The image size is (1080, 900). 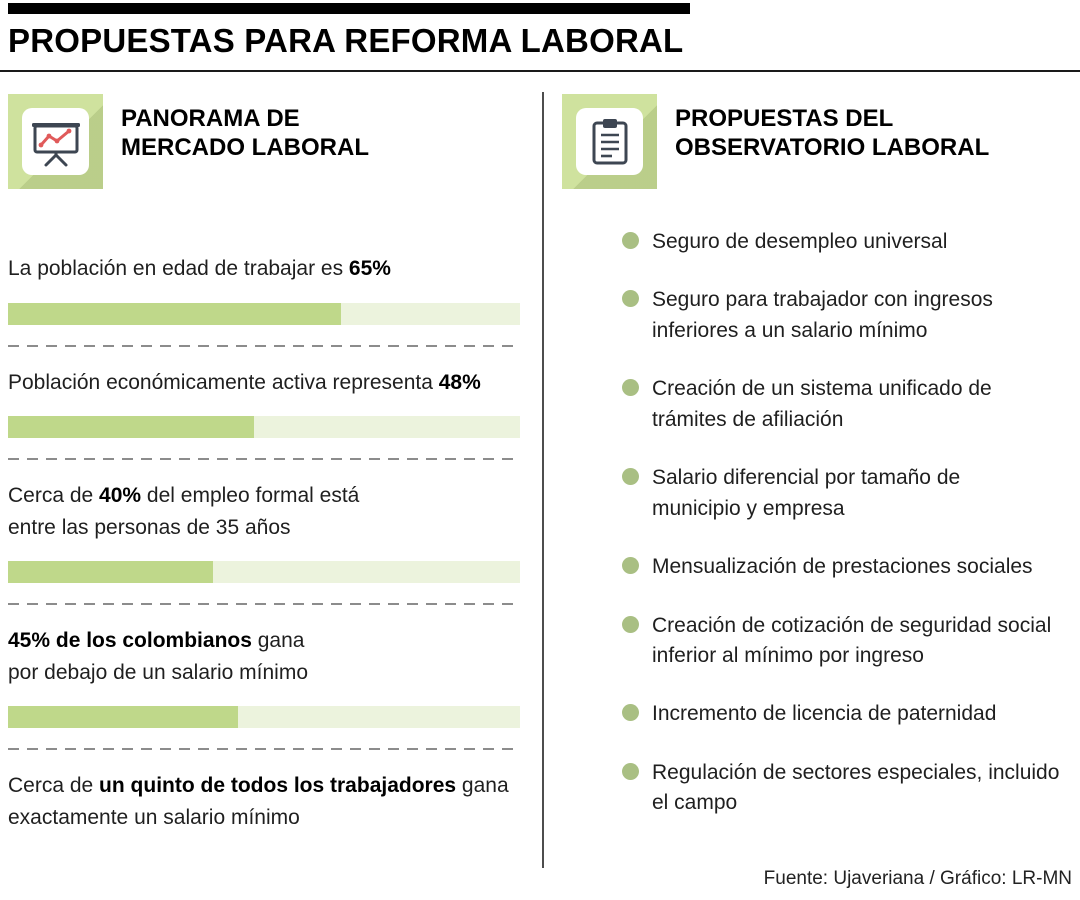 I want to click on list-item: Seguro de desempleo universal, so click(x=848, y=242).